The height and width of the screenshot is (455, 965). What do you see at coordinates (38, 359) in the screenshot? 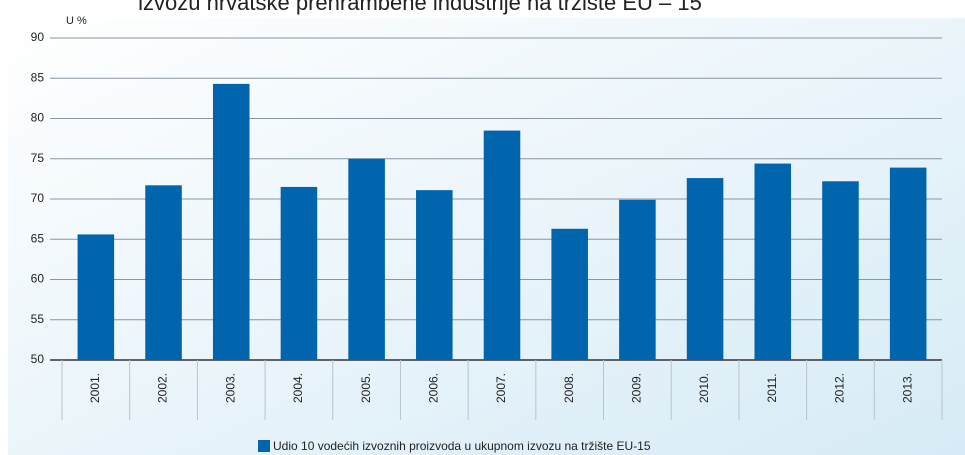
I see `y-tick-label: 50` at bounding box center [38, 359].